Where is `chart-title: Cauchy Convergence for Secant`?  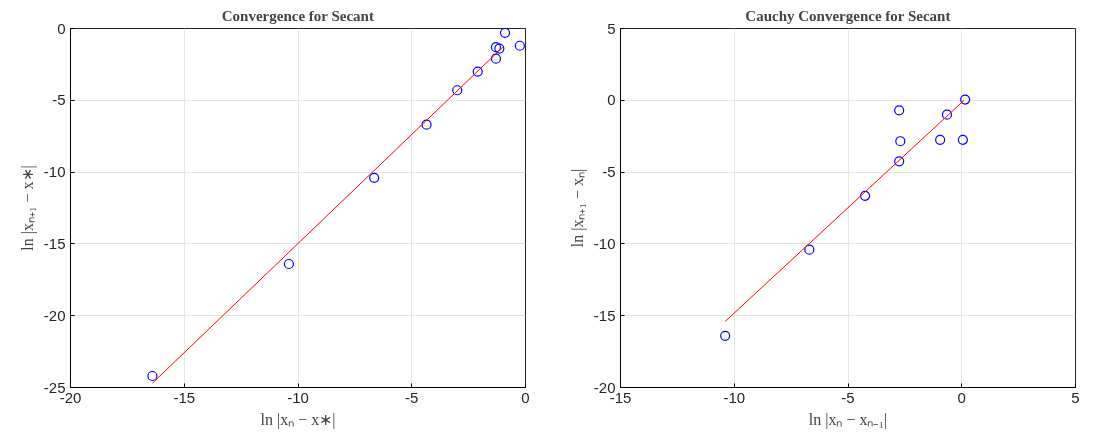
chart-title: Cauchy Convergence for Secant is located at coordinates (848, 15).